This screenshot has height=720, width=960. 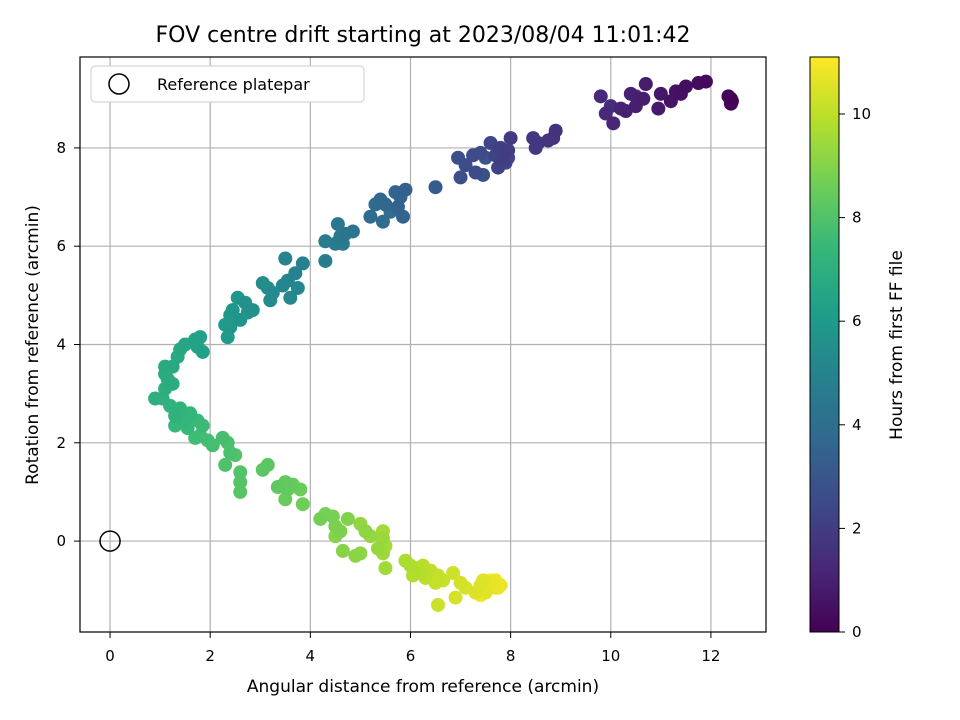 I want to click on colorbar-tick-label: 2, so click(x=857, y=528).